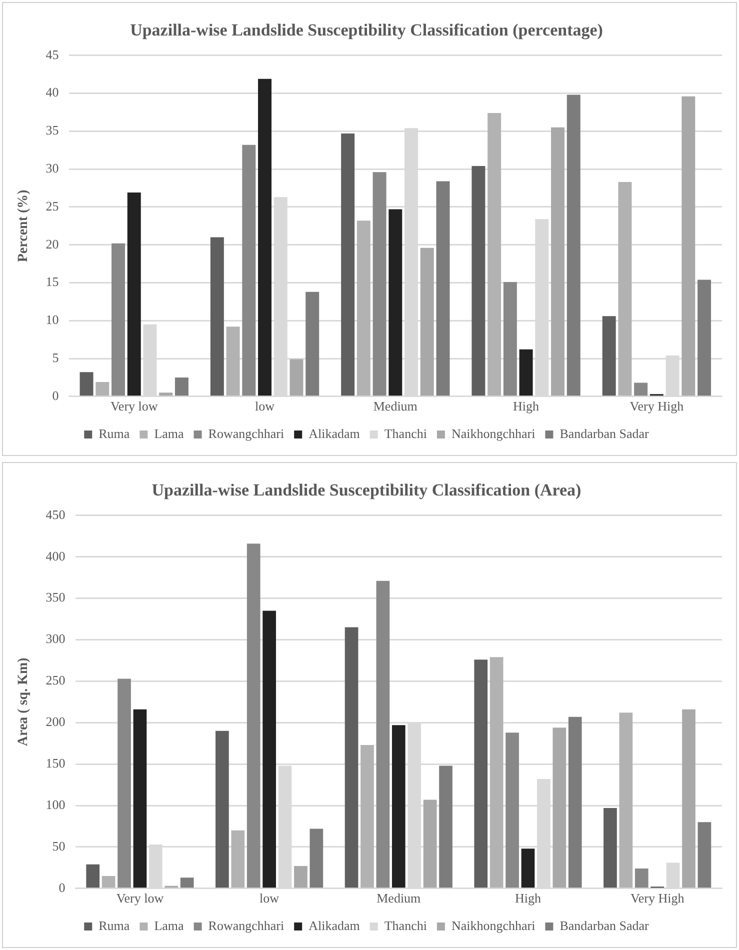  Describe the element at coordinates (52, 320) in the screenshot. I see `y-tick-label: 10` at that location.